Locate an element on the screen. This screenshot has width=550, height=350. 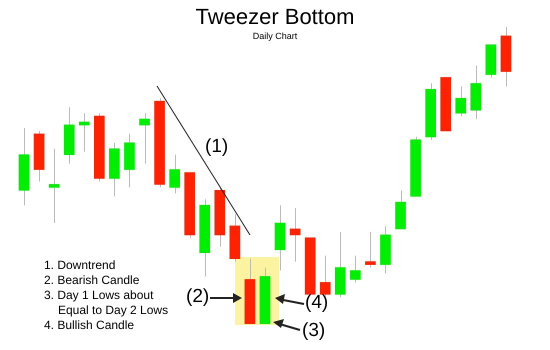
annotation: (2) is located at coordinates (198, 297).